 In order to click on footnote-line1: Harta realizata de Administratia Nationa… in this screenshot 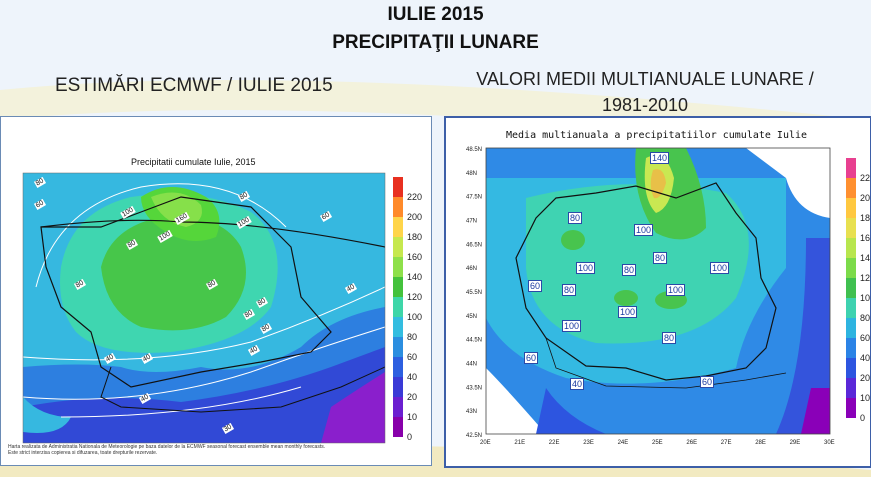, I will do `click(167, 447)`.